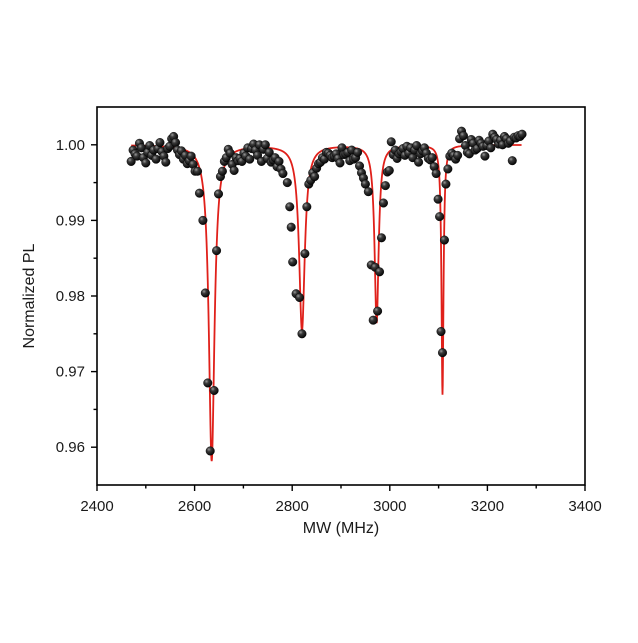 This screenshot has width=638, height=643. Describe the element at coordinates (70, 220) in the screenshot. I see `y-tick-label: 0.99` at that location.